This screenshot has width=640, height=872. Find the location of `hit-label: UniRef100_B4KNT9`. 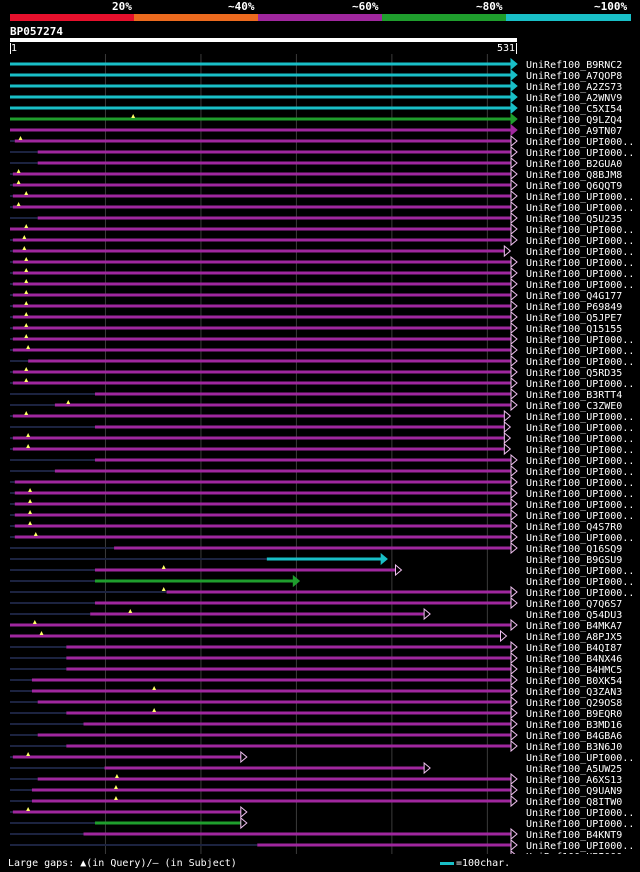

hit-label: UniRef100_B4KNT9 is located at coordinates (574, 835).